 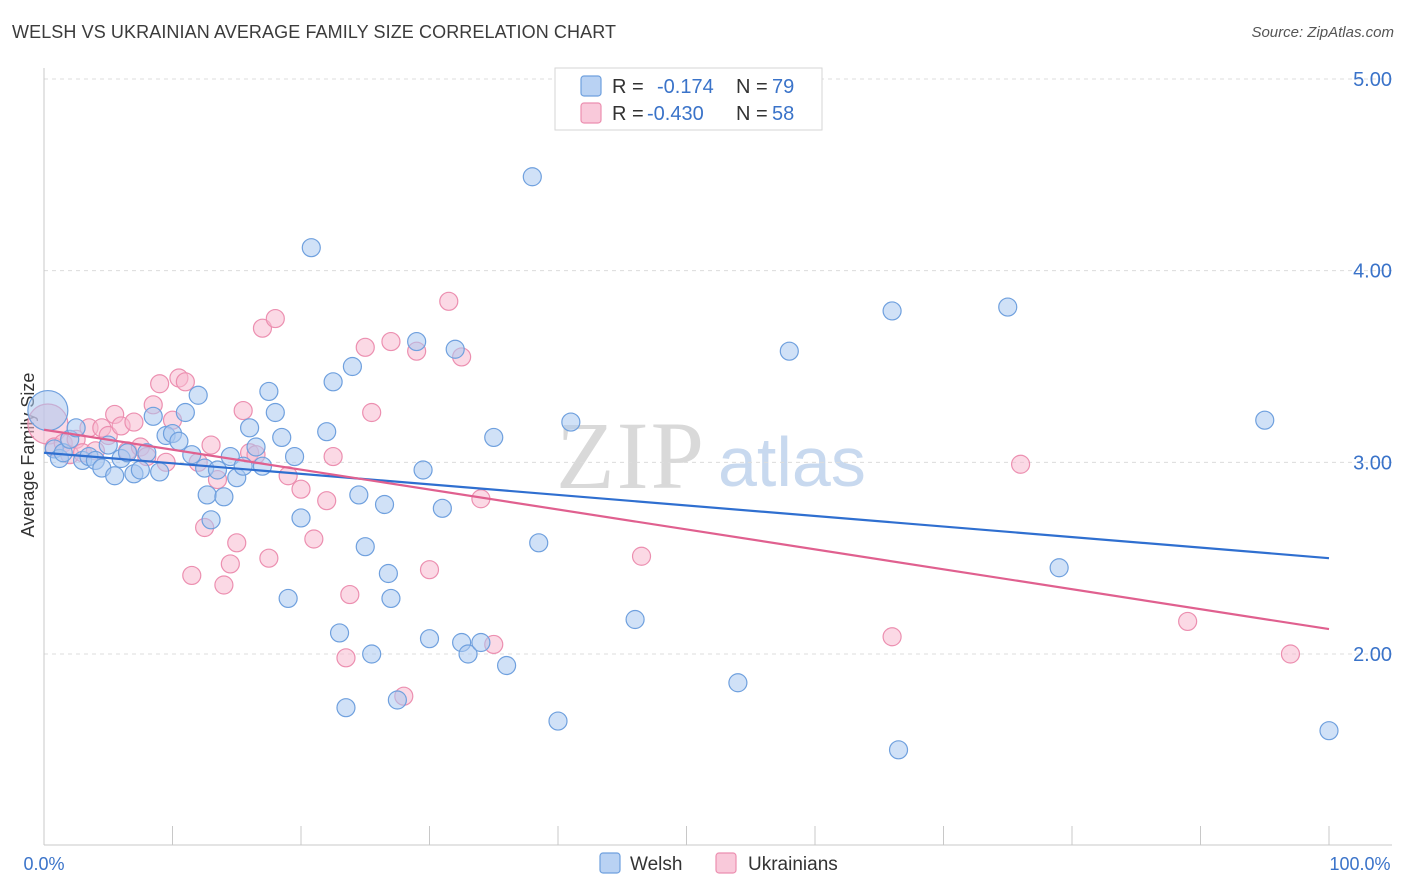 I want to click on y-tick-label: 2.00, so click(x=1372, y=655).